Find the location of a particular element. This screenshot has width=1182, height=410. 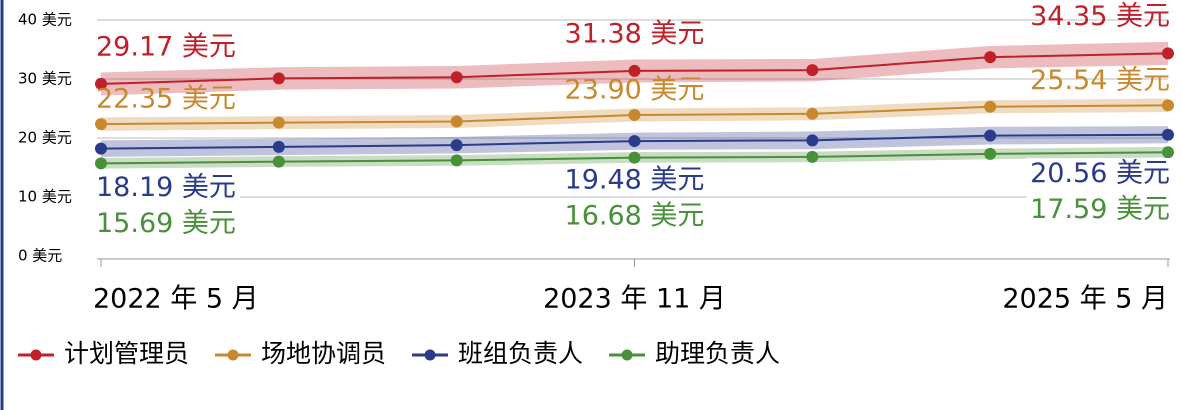

y-tick-label: 30 美元 is located at coordinates (45, 79).